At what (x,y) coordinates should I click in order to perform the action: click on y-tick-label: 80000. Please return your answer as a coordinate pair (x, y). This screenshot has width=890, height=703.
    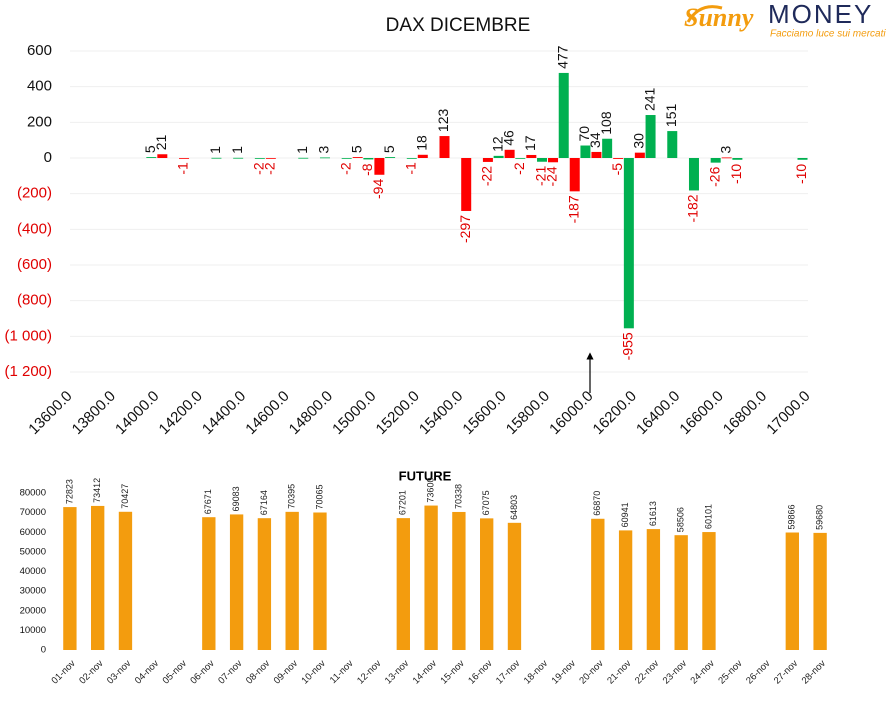
    Looking at the image, I should click on (33, 493).